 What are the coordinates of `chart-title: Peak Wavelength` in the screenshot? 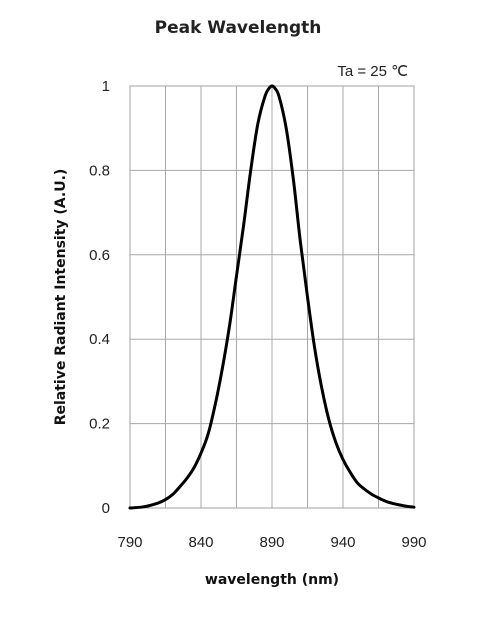 It's located at (238, 28).